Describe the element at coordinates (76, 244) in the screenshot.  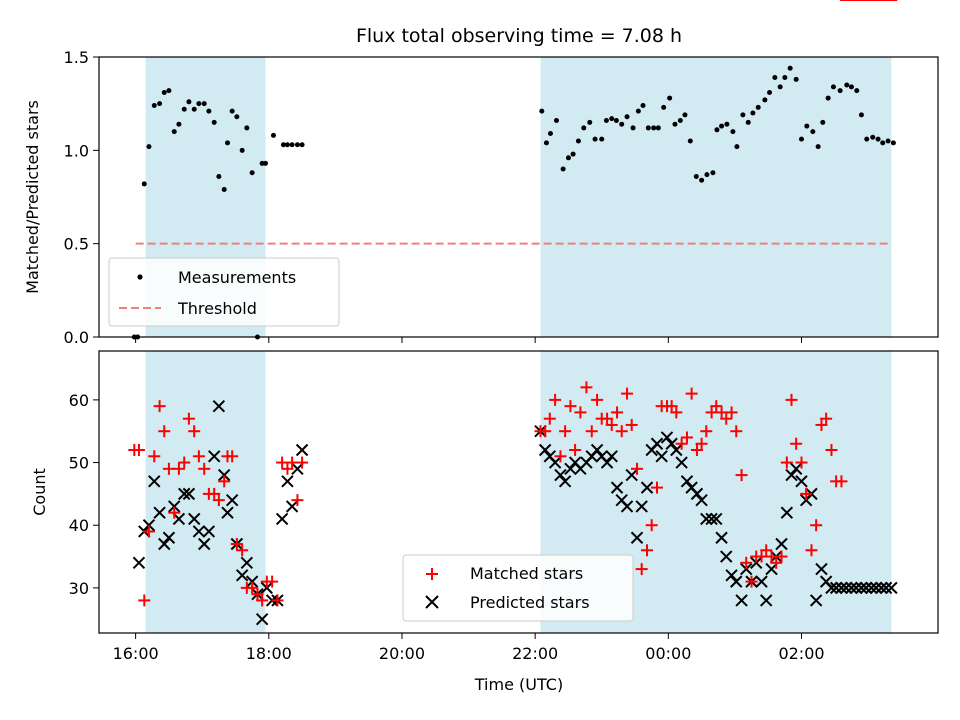
I see `y-tick-label: 0.5` at that location.